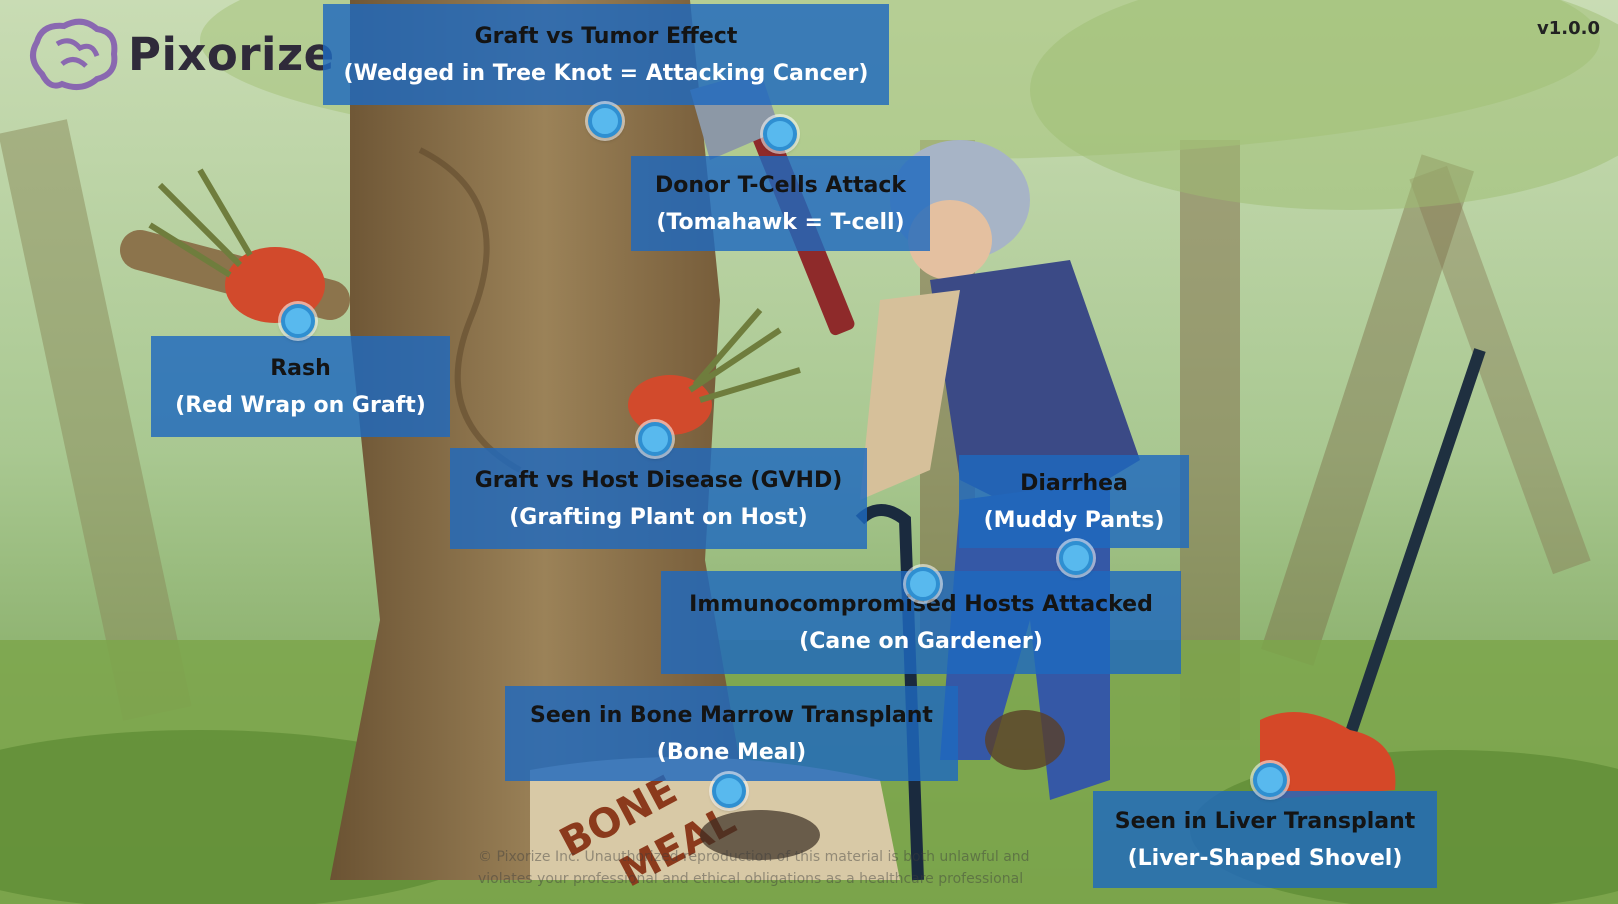 This screenshot has height=904, width=1618. I want to click on label-donor-tcells: Donor T-Cells Attack (Tomahawk = T-cell), so click(780, 203).